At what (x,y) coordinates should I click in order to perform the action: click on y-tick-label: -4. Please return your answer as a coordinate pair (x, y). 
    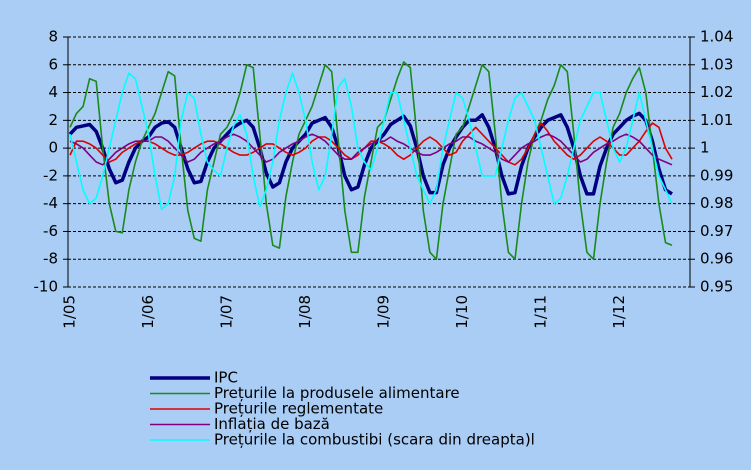
    Looking at the image, I should click on (50, 203).